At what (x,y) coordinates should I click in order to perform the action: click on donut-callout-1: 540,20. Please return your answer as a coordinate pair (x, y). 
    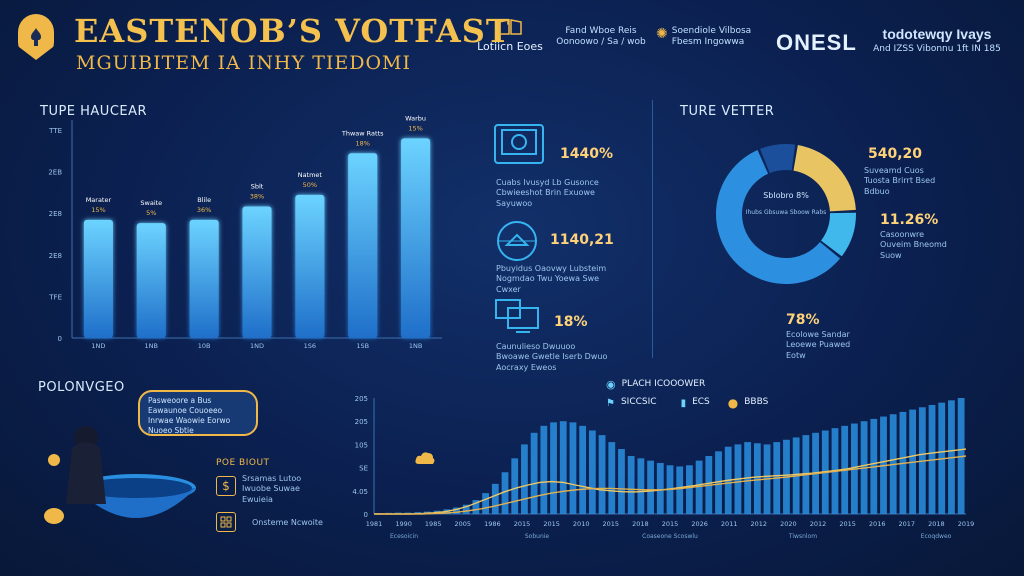
    Looking at the image, I should click on (895, 154).